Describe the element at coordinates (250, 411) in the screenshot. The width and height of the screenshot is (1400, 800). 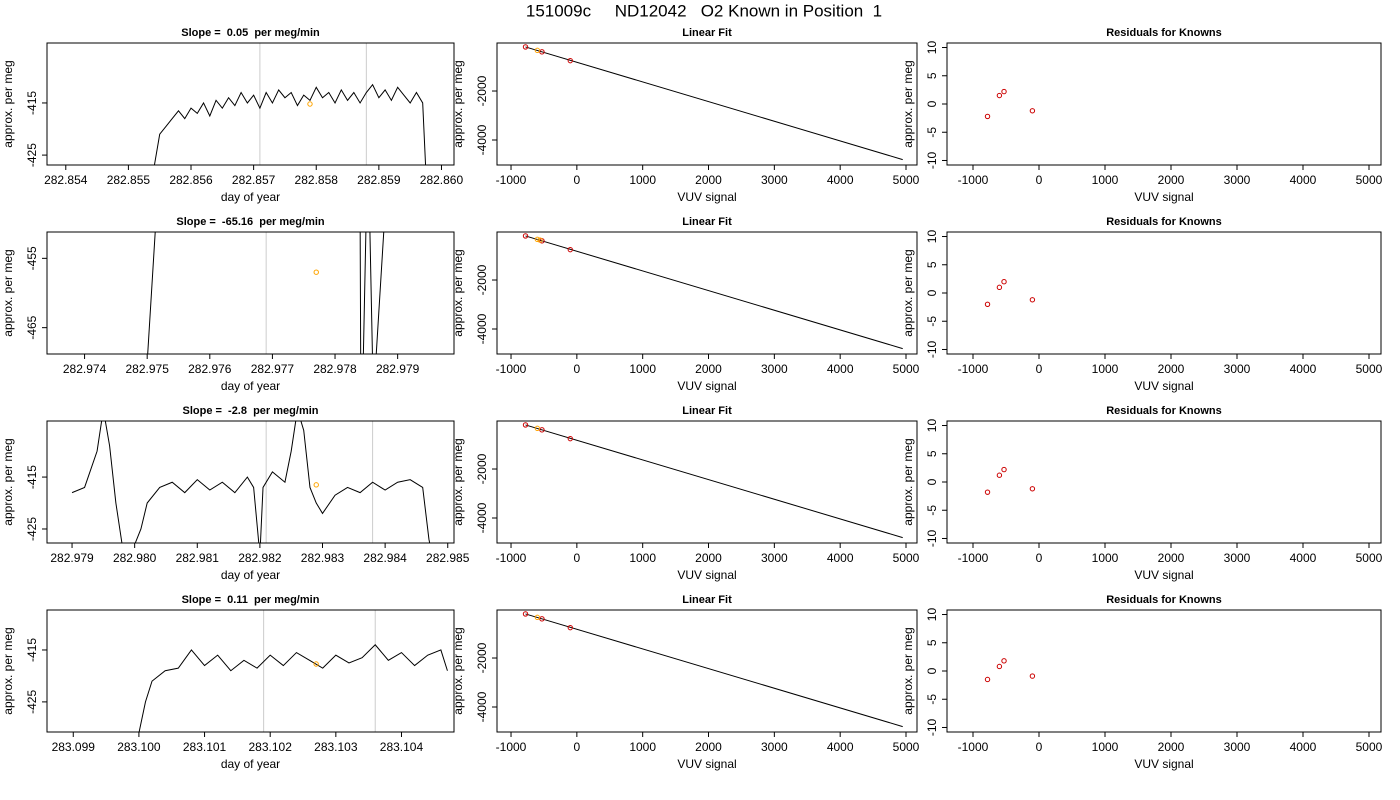
I see `panel-title: Slope = -2.8 per meg/min` at that location.